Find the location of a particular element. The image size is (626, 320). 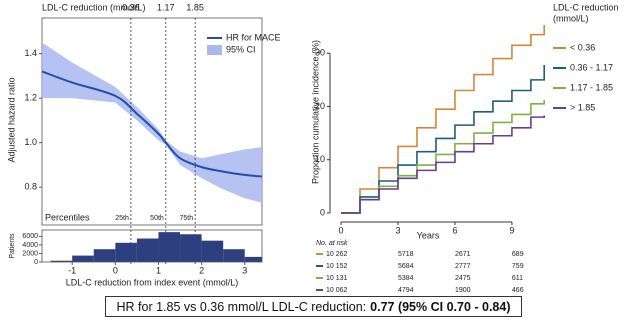

percentiles-title: Percentiles is located at coordinates (67, 217).